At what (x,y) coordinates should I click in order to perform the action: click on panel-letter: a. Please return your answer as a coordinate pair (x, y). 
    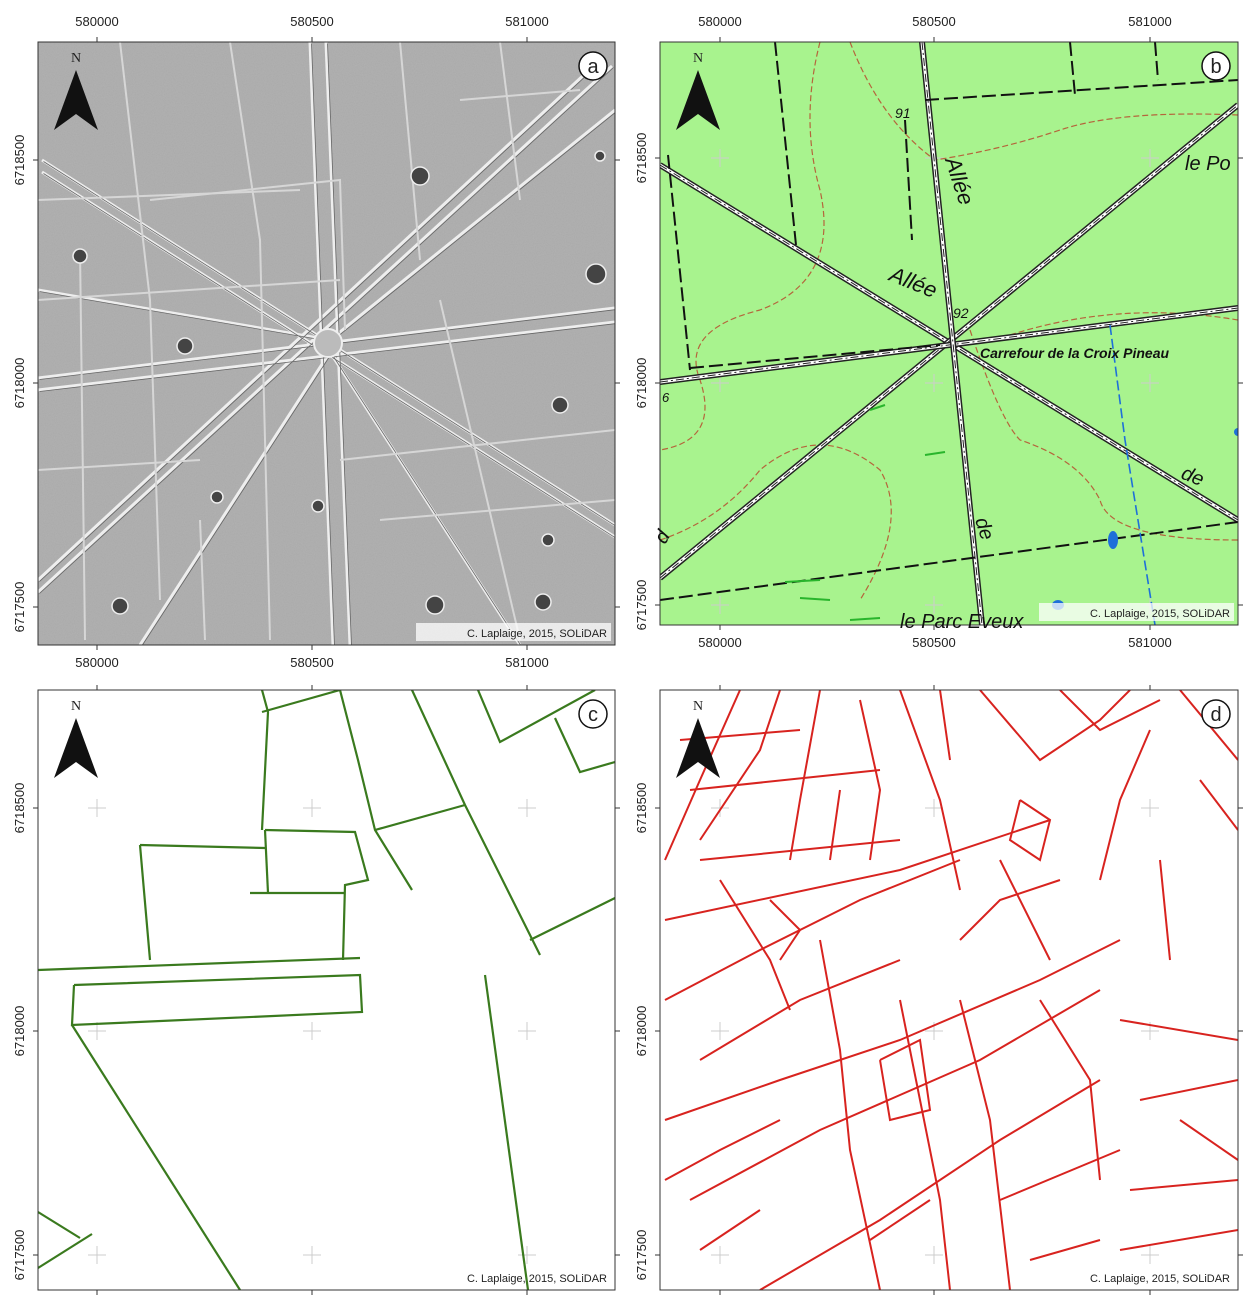
    Looking at the image, I should click on (593, 67).